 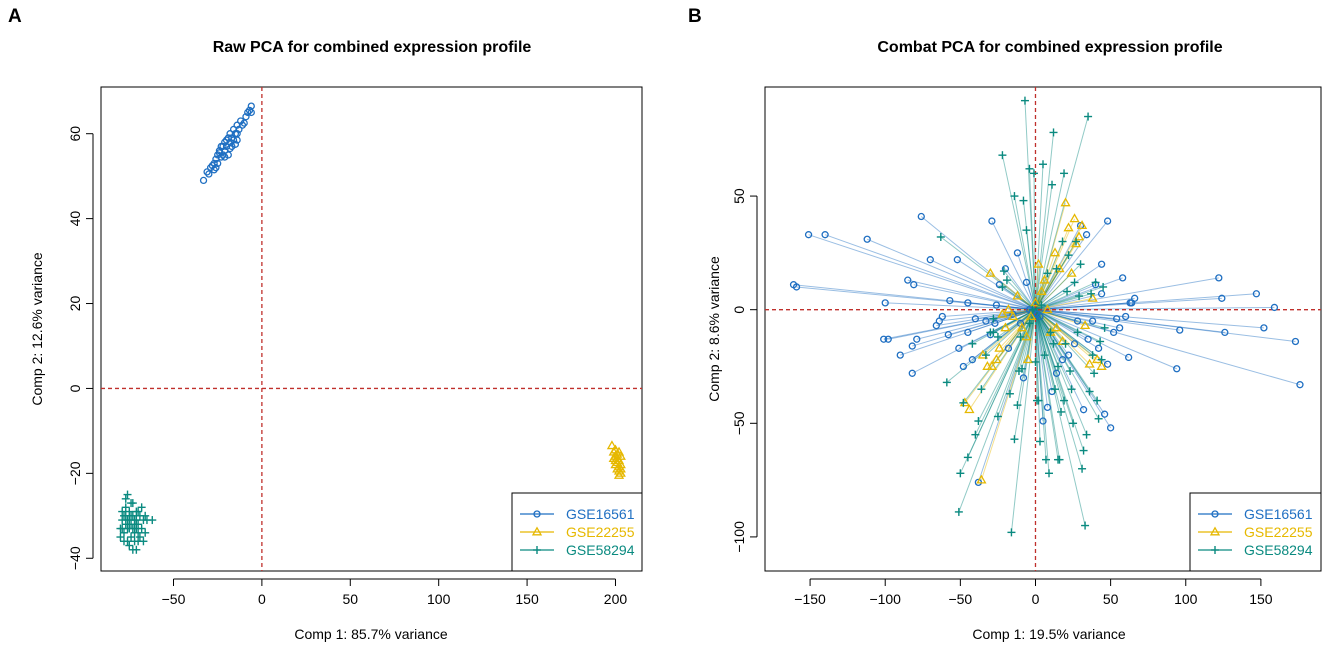 I want to click on legend-label: GSE16561, so click(x=600, y=514).